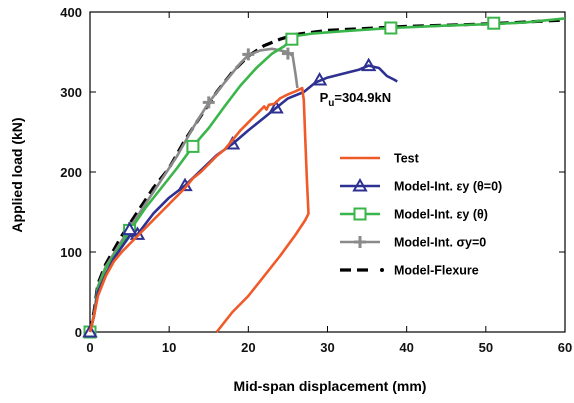  I want to click on x-axis-label: Mid-span displacement (mm), so click(330, 386).